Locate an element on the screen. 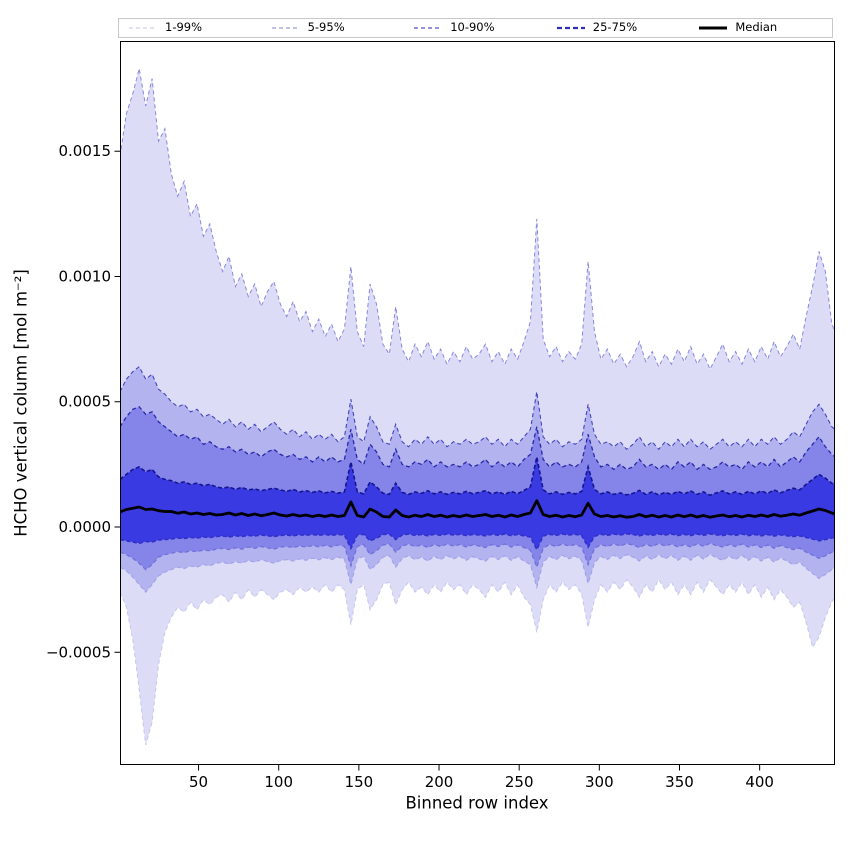  y-axis-ticks: 0.0015 0.0010 0.0005 0.0000 −0.0005 is located at coordinates (83, 401).